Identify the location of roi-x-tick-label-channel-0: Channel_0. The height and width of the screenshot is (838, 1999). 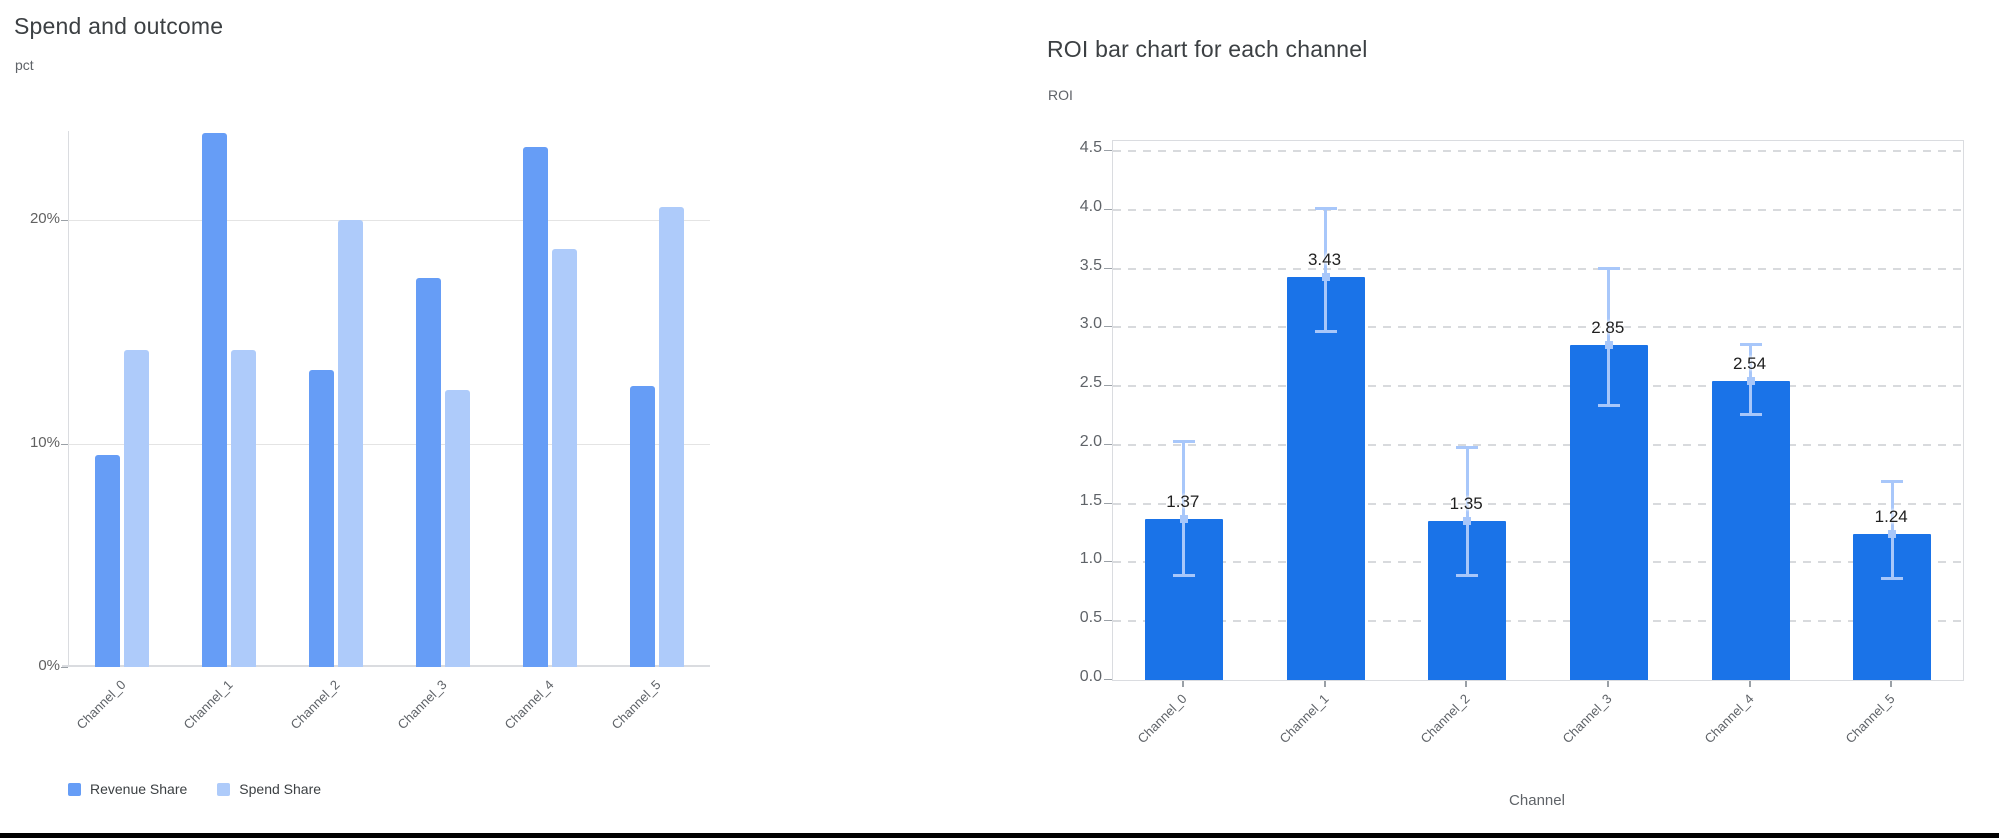
(1162, 719).